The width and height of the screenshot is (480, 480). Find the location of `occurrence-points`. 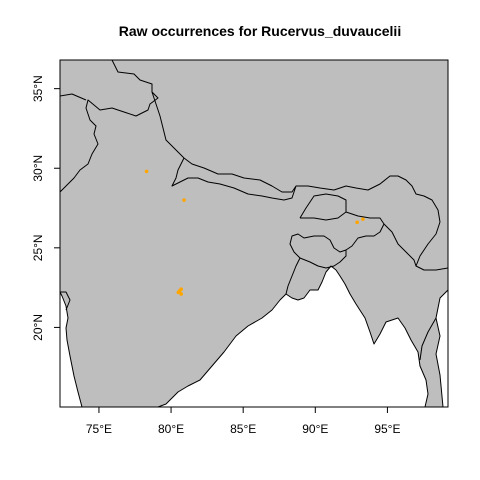

occurrence-points is located at coordinates (254, 232).